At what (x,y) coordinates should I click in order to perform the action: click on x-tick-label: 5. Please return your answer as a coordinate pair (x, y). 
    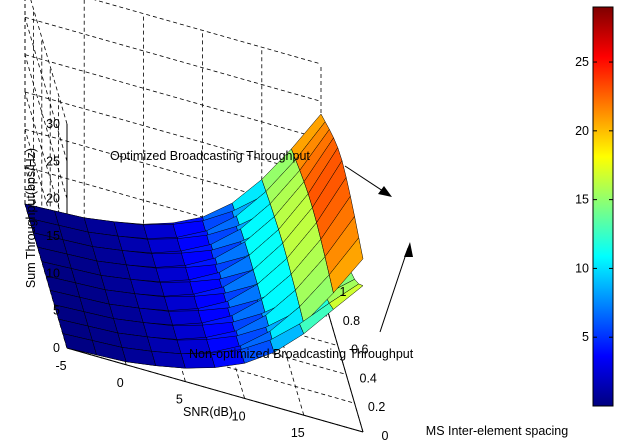
    Looking at the image, I should click on (179, 400).